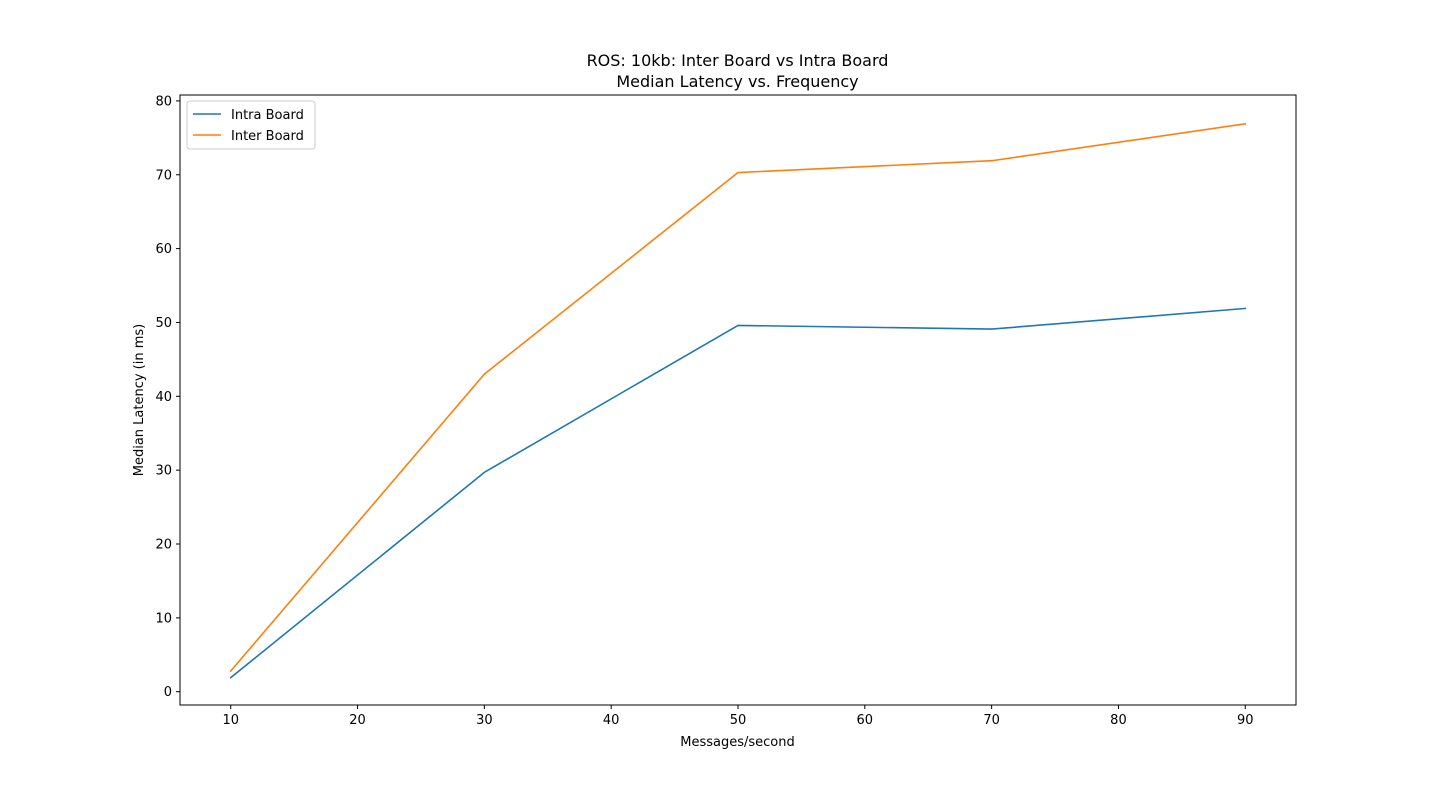  Describe the element at coordinates (163, 471) in the screenshot. I see `y-tick-label: 30` at that location.